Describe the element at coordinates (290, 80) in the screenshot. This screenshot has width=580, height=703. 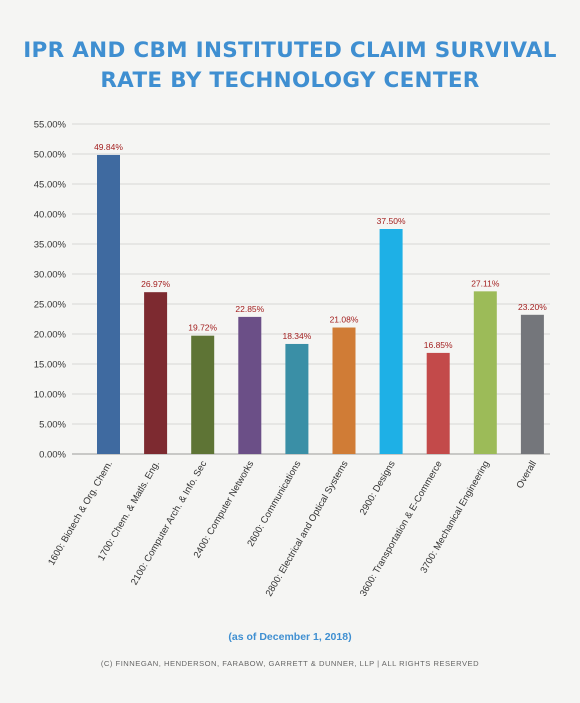
I see `chart-title-line-2: RATE BY TECHNOLOGY CENTER` at that location.